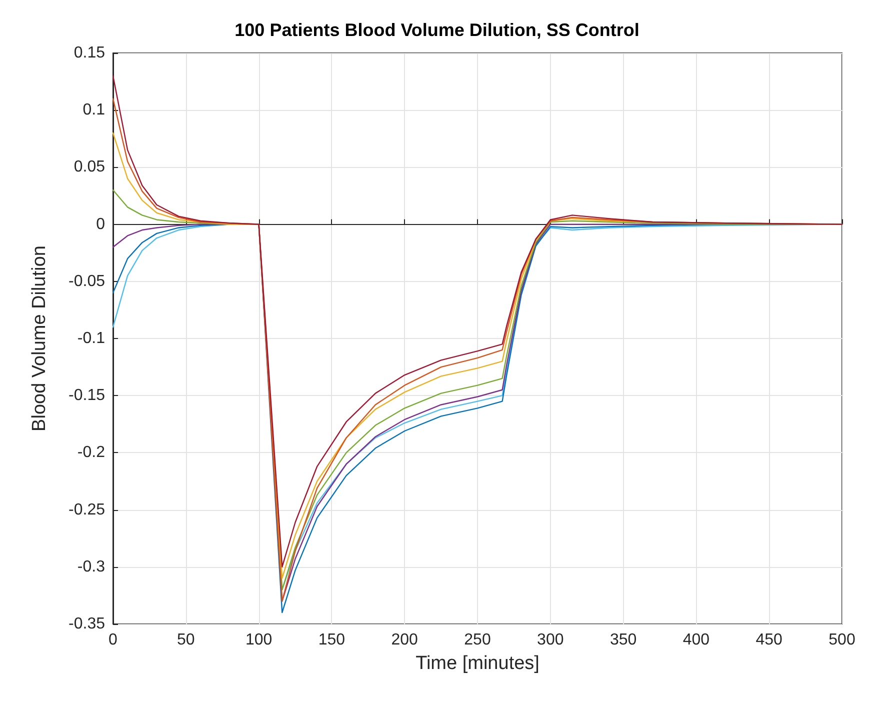 The height and width of the screenshot is (707, 874). I want to click on y-tick-label: -0.2, so click(91, 453).